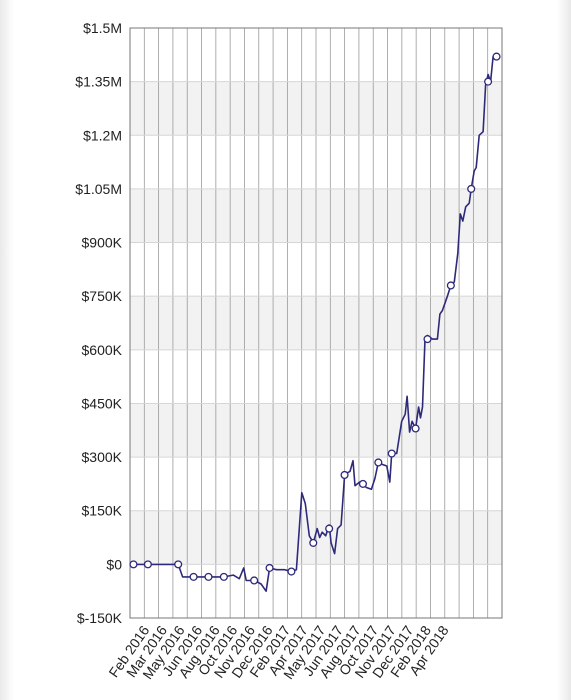  What do you see at coordinates (102, 243) in the screenshot?
I see `y-tick-label: $900K` at bounding box center [102, 243].